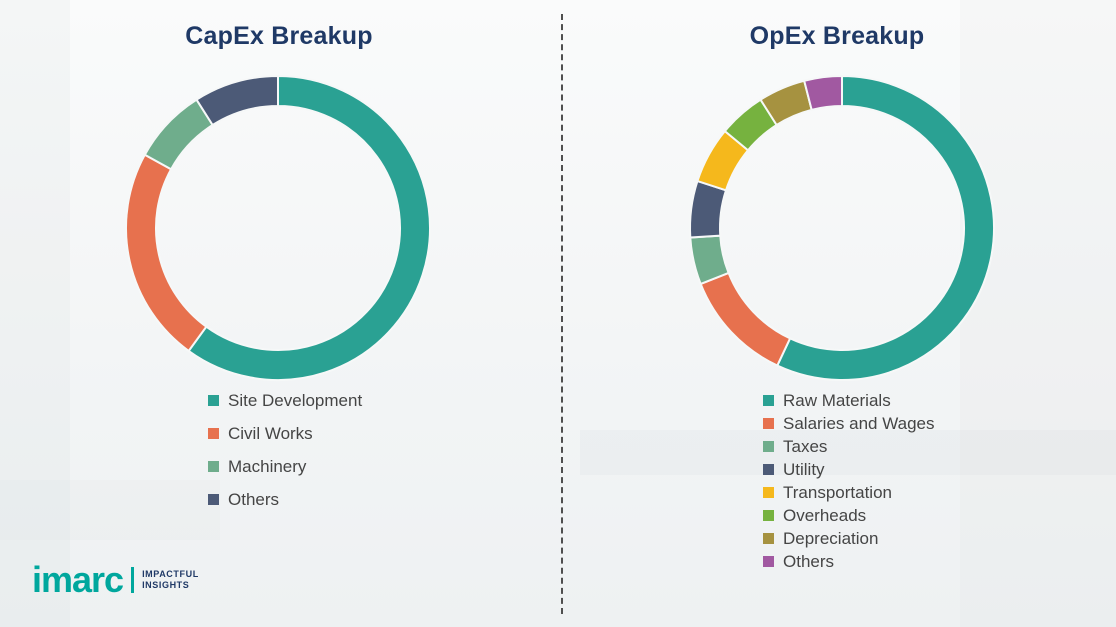 This screenshot has width=1116, height=627. I want to click on capex-donut-svg, so click(278, 227).